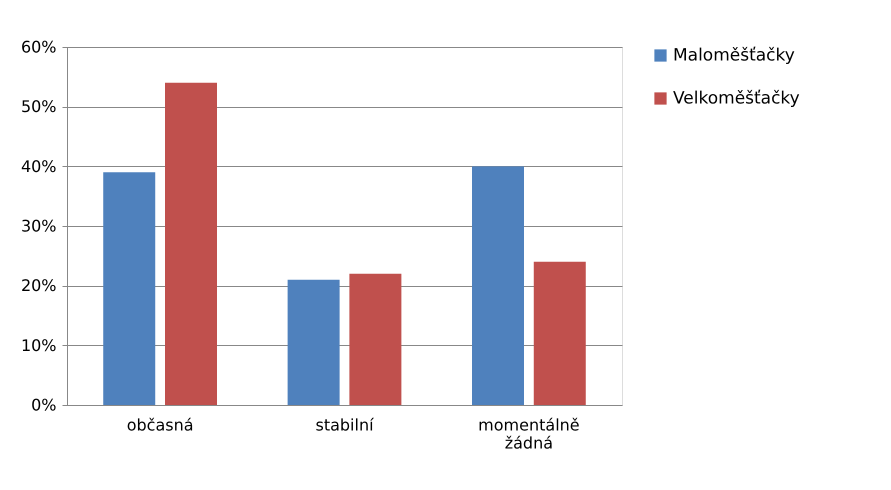  I want to click on legend-label: Maloměšťačky, so click(734, 56).